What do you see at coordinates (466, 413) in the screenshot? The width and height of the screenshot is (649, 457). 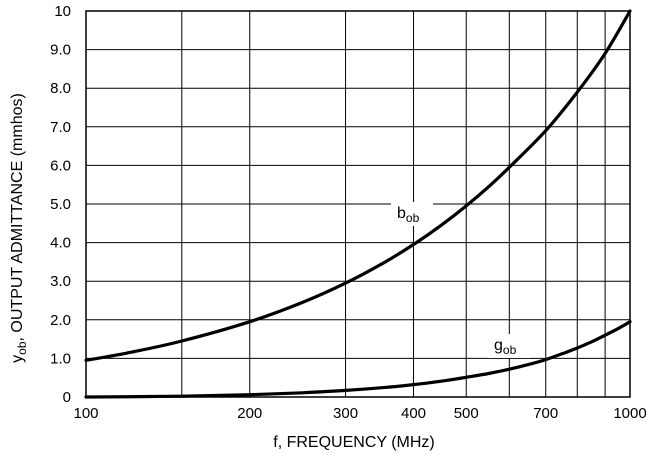 I see `x-tick-label: 500` at bounding box center [466, 413].